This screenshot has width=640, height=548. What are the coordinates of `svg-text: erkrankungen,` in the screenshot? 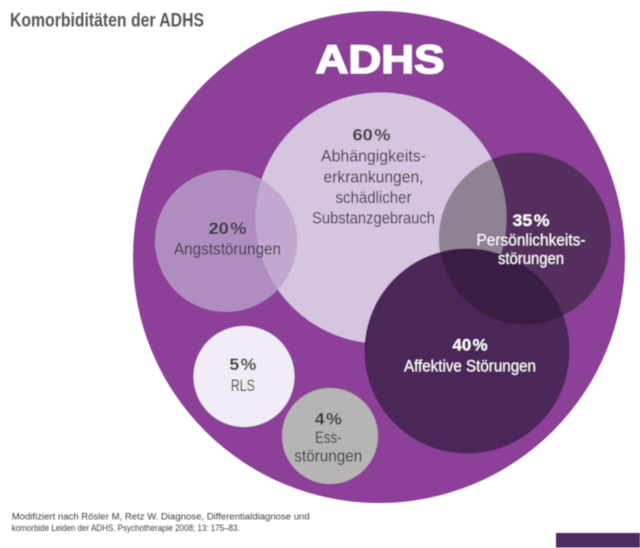 It's located at (374, 178).